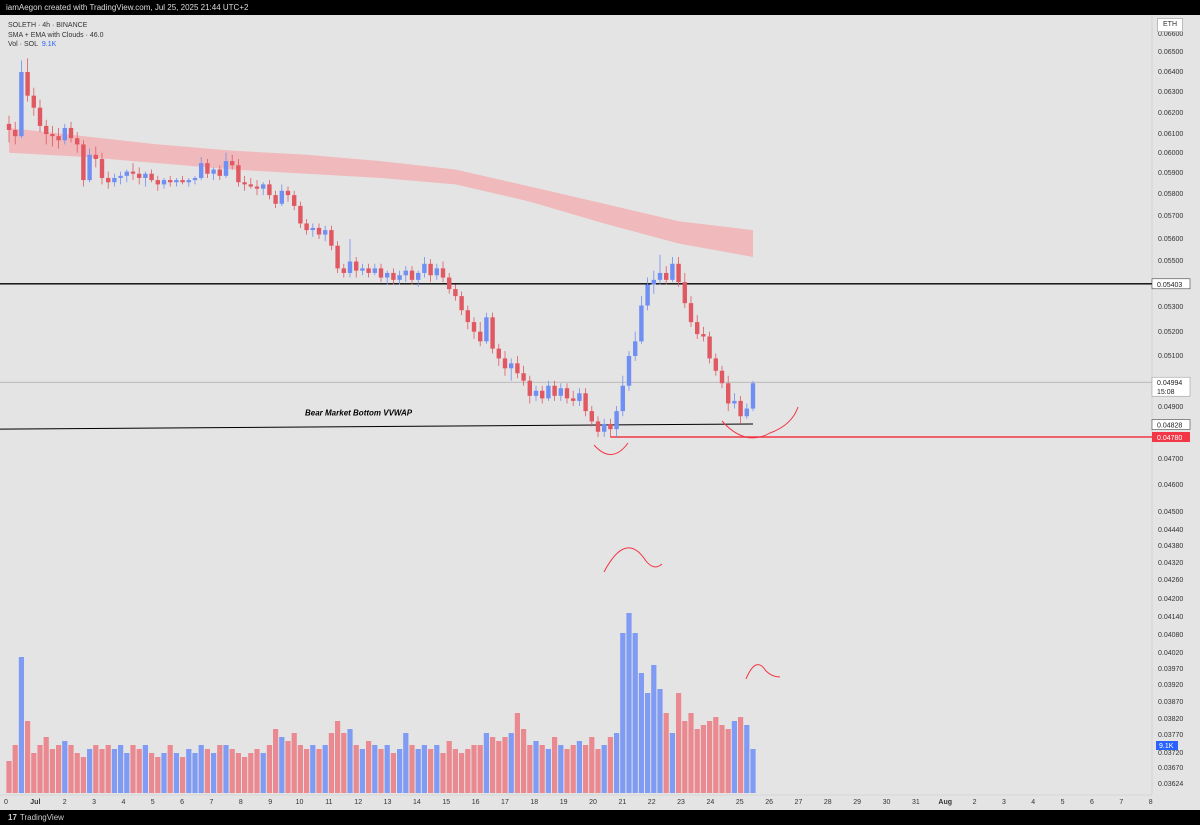 Image resolution: width=1200 pixels, height=825 pixels. What do you see at coordinates (857, 802) in the screenshot?
I see `x-tick-label: 29` at bounding box center [857, 802].